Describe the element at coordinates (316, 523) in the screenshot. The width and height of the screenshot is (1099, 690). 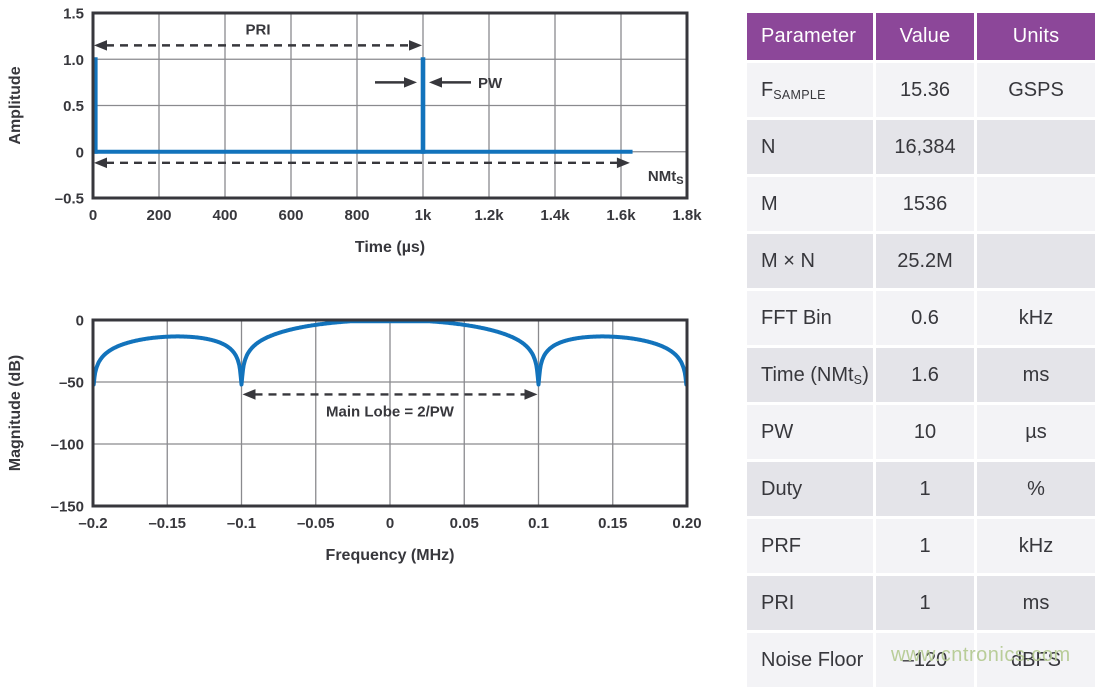
I see `x-tick-label: –0.05` at that location.